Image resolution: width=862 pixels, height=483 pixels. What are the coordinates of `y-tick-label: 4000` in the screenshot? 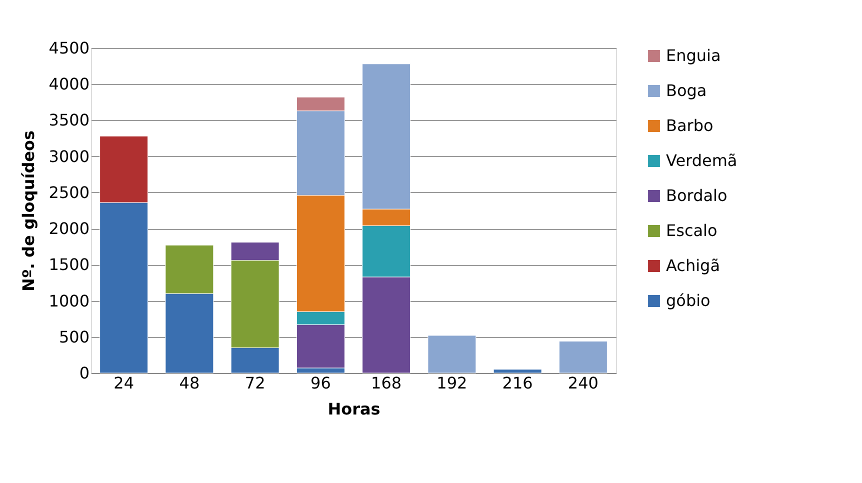 It's located at (69, 84).